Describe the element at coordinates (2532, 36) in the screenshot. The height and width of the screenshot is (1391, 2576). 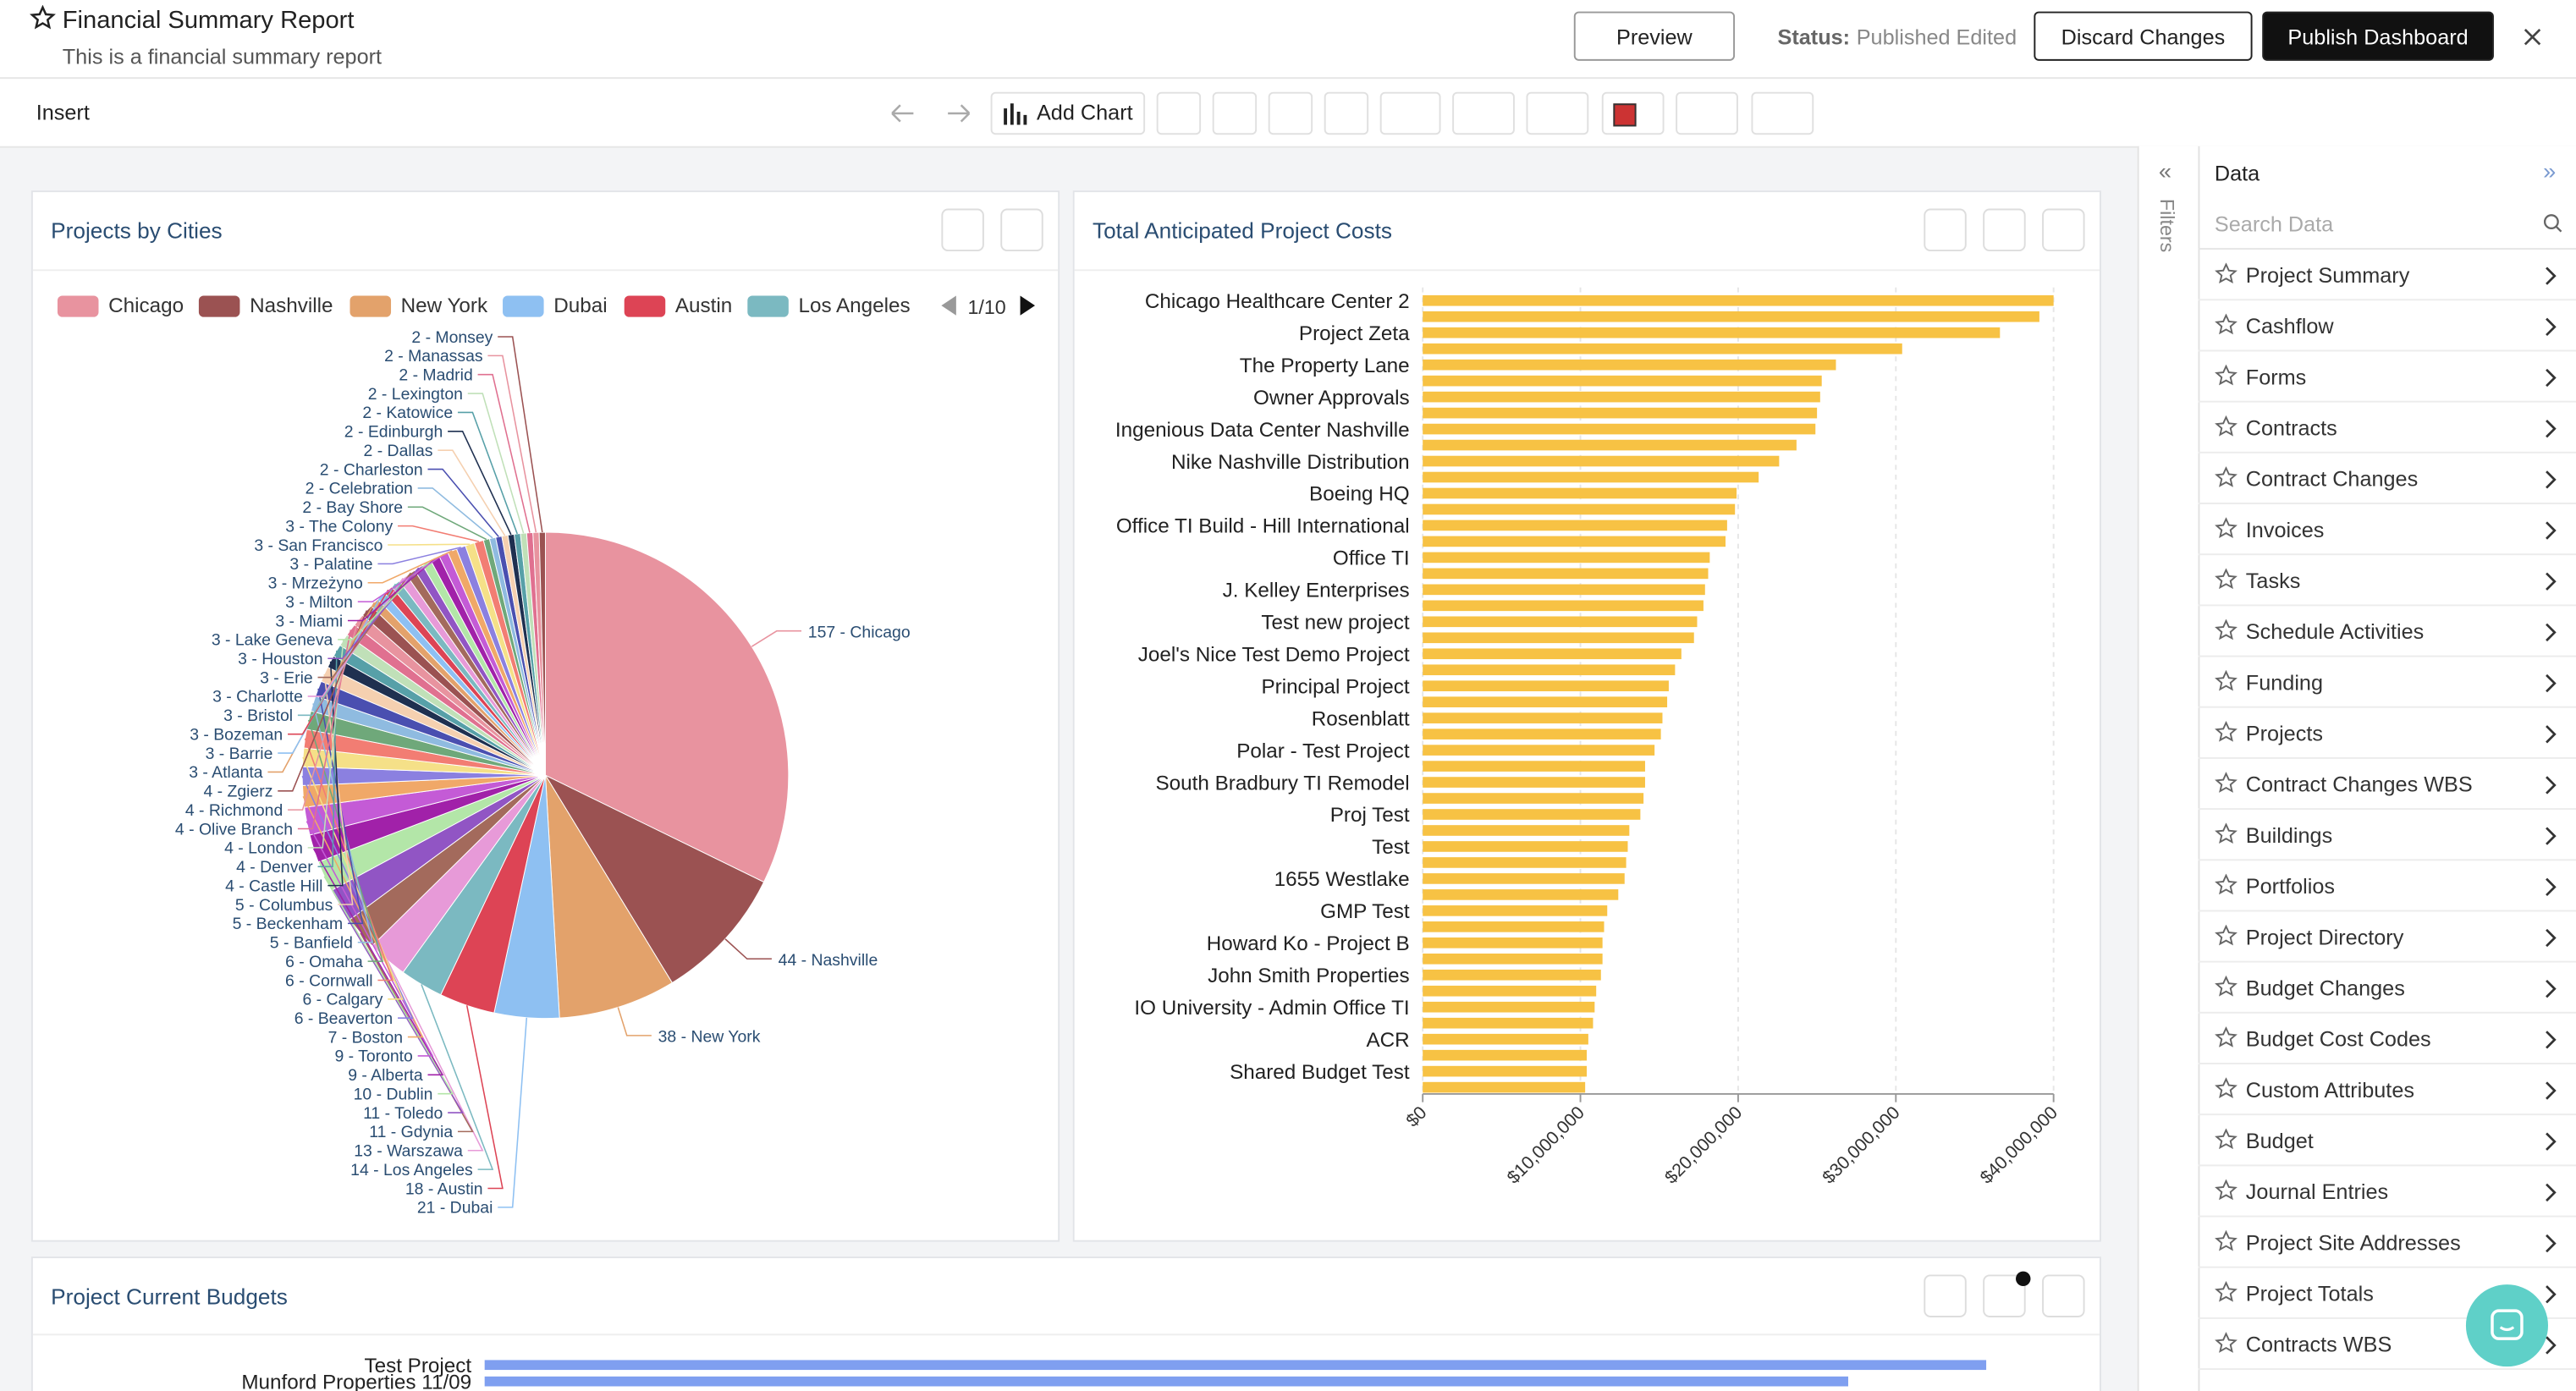
I see `close-button` at that location.